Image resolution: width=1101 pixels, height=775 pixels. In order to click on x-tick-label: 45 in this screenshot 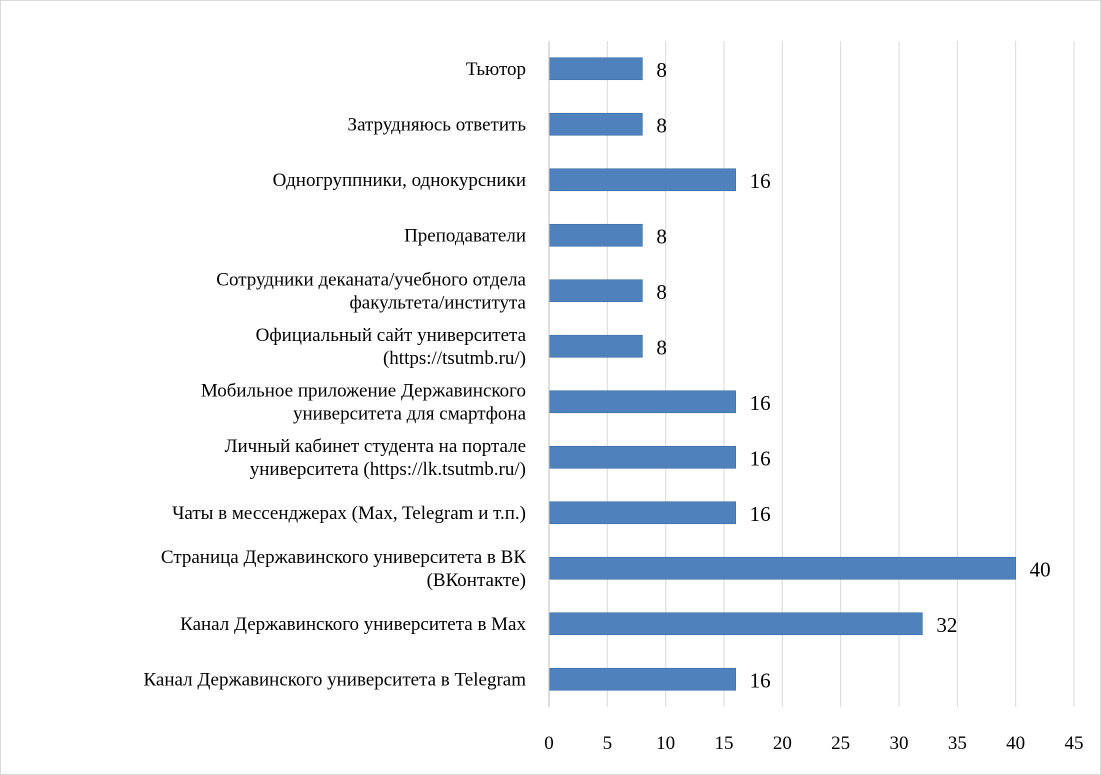, I will do `click(1074, 743)`.